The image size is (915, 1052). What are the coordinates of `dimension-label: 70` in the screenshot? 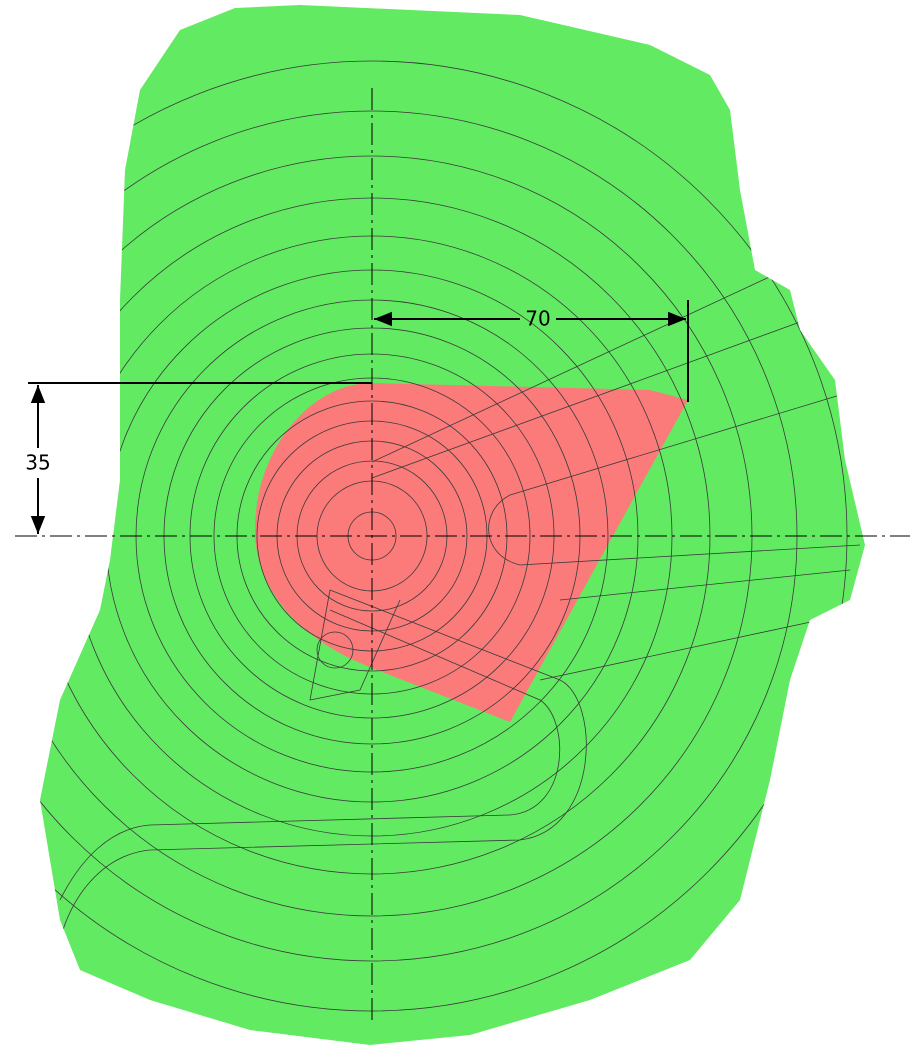 It's located at (537, 319).